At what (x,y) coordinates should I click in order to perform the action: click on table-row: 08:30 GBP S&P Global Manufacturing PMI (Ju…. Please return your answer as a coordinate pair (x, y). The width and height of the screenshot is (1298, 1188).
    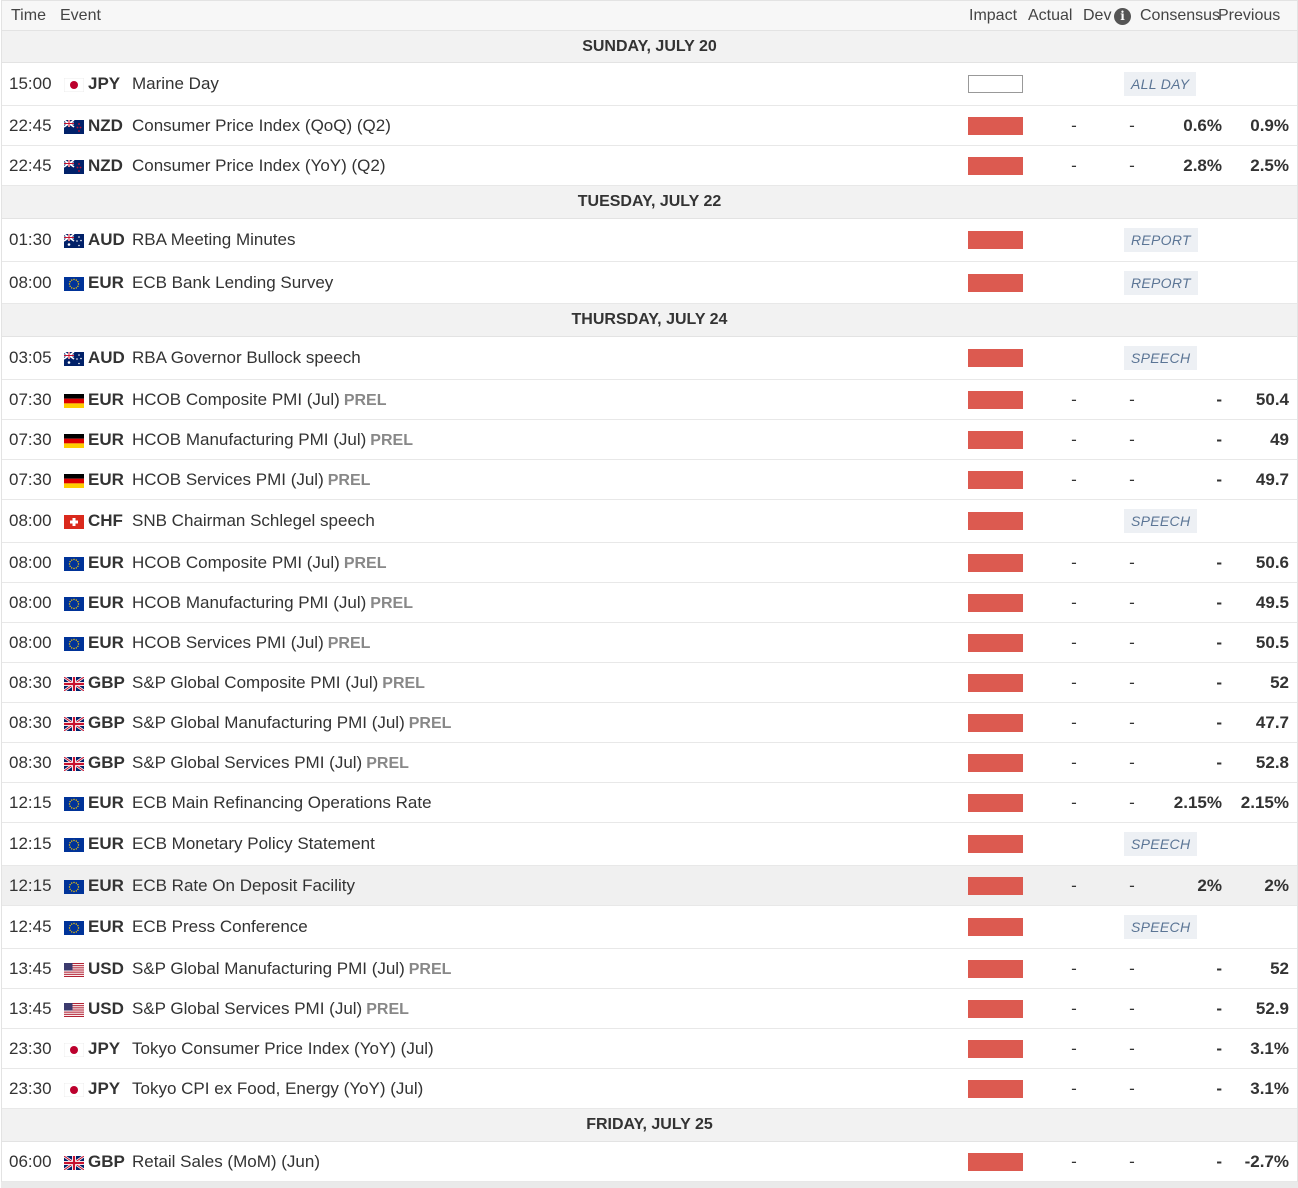
    Looking at the image, I should click on (649, 723).